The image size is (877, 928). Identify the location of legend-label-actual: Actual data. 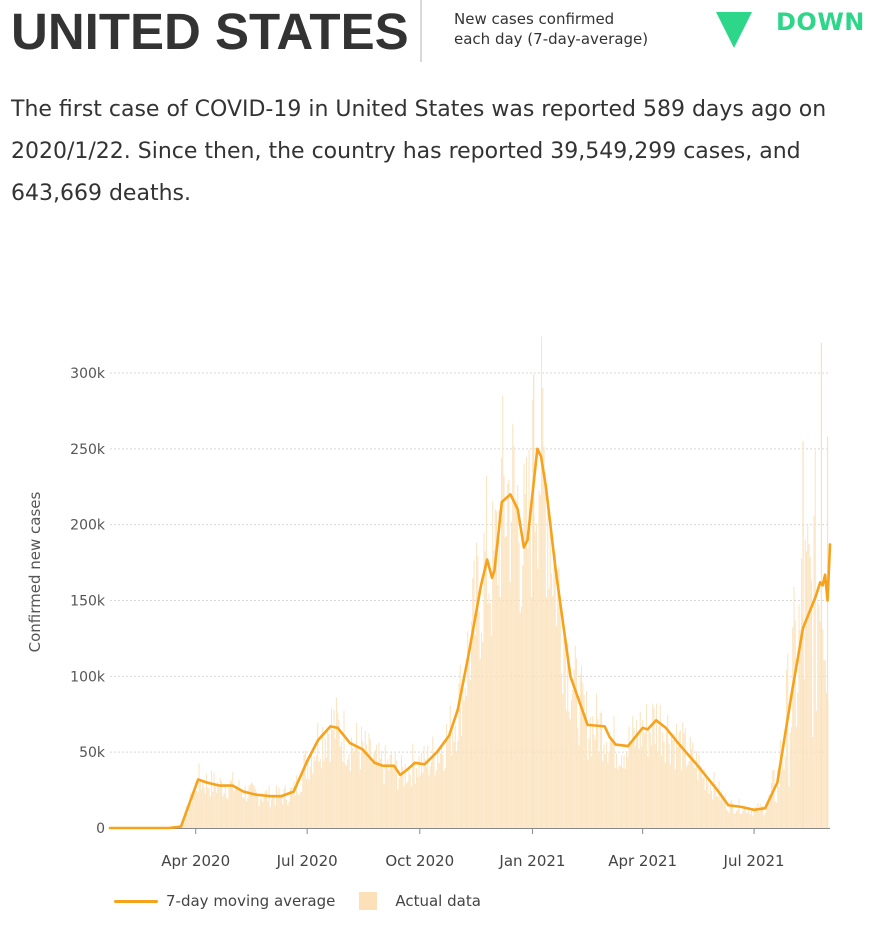
(438, 901).